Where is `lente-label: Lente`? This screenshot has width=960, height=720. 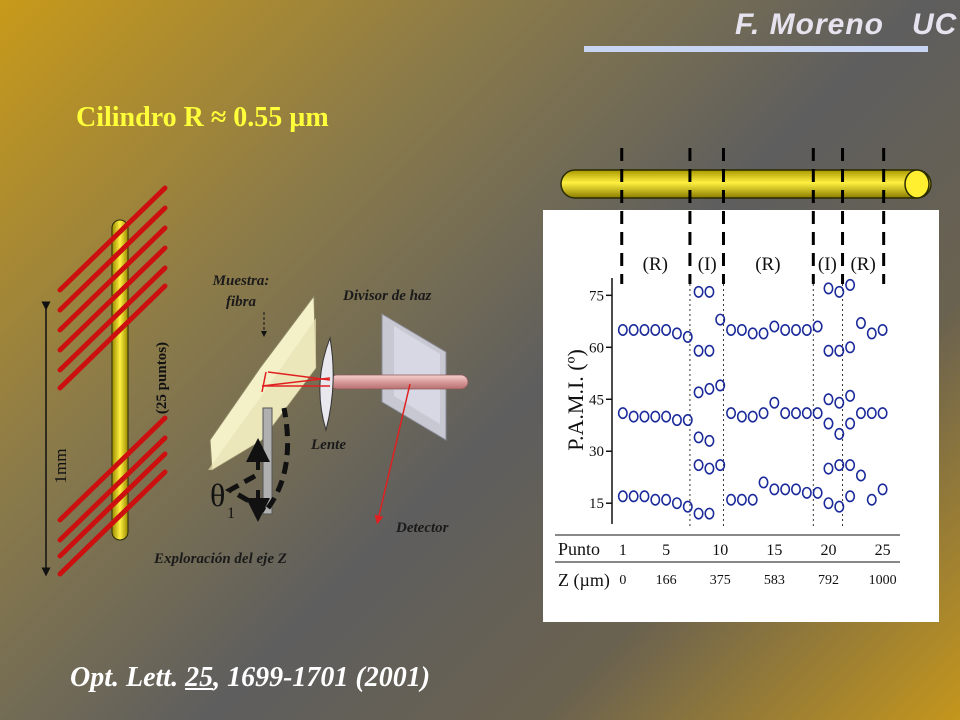
lente-label: Lente is located at coordinates (328, 445).